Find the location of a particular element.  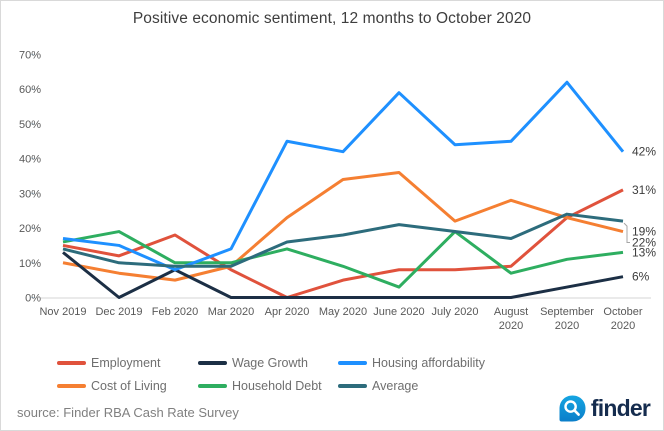

legend-item-average: Average is located at coordinates (477, 386).